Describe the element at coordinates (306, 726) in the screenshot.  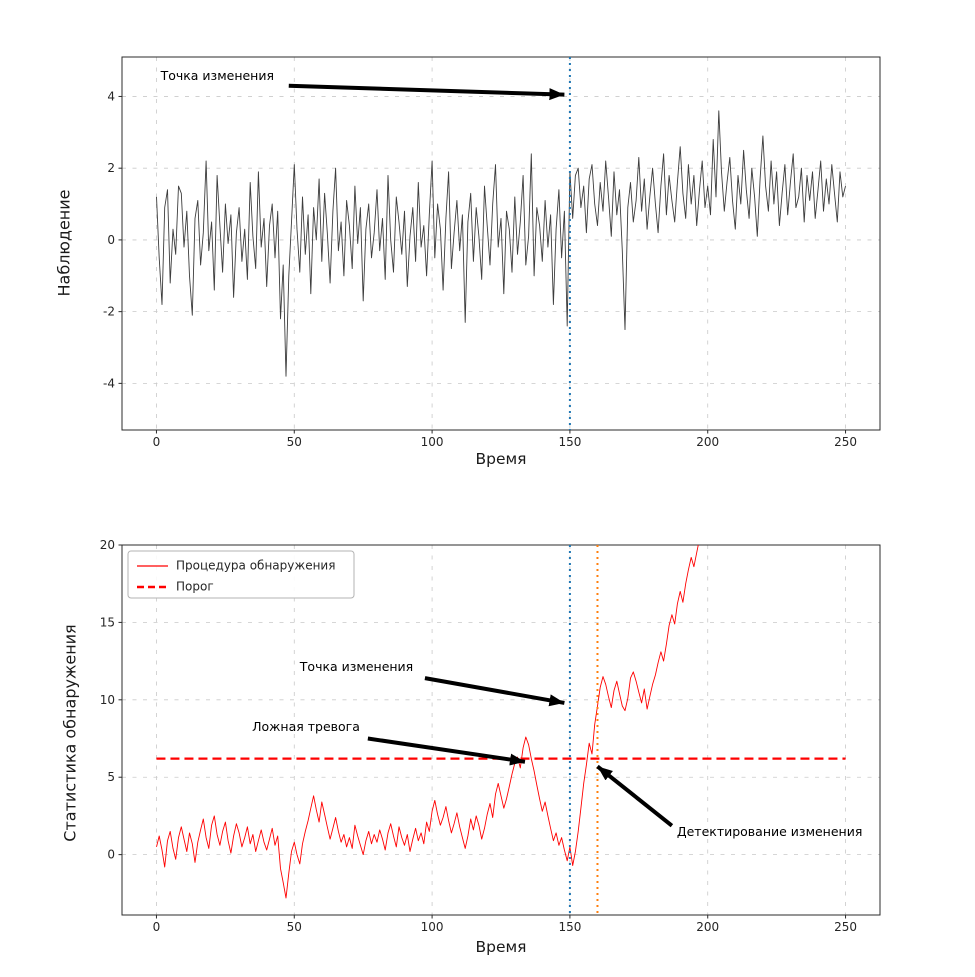
I see `annotation-text: Ложная тревога` at that location.